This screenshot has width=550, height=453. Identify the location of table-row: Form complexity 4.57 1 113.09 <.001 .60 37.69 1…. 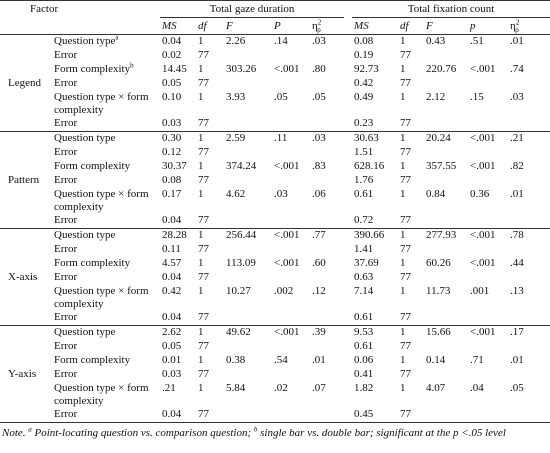
(275, 264).